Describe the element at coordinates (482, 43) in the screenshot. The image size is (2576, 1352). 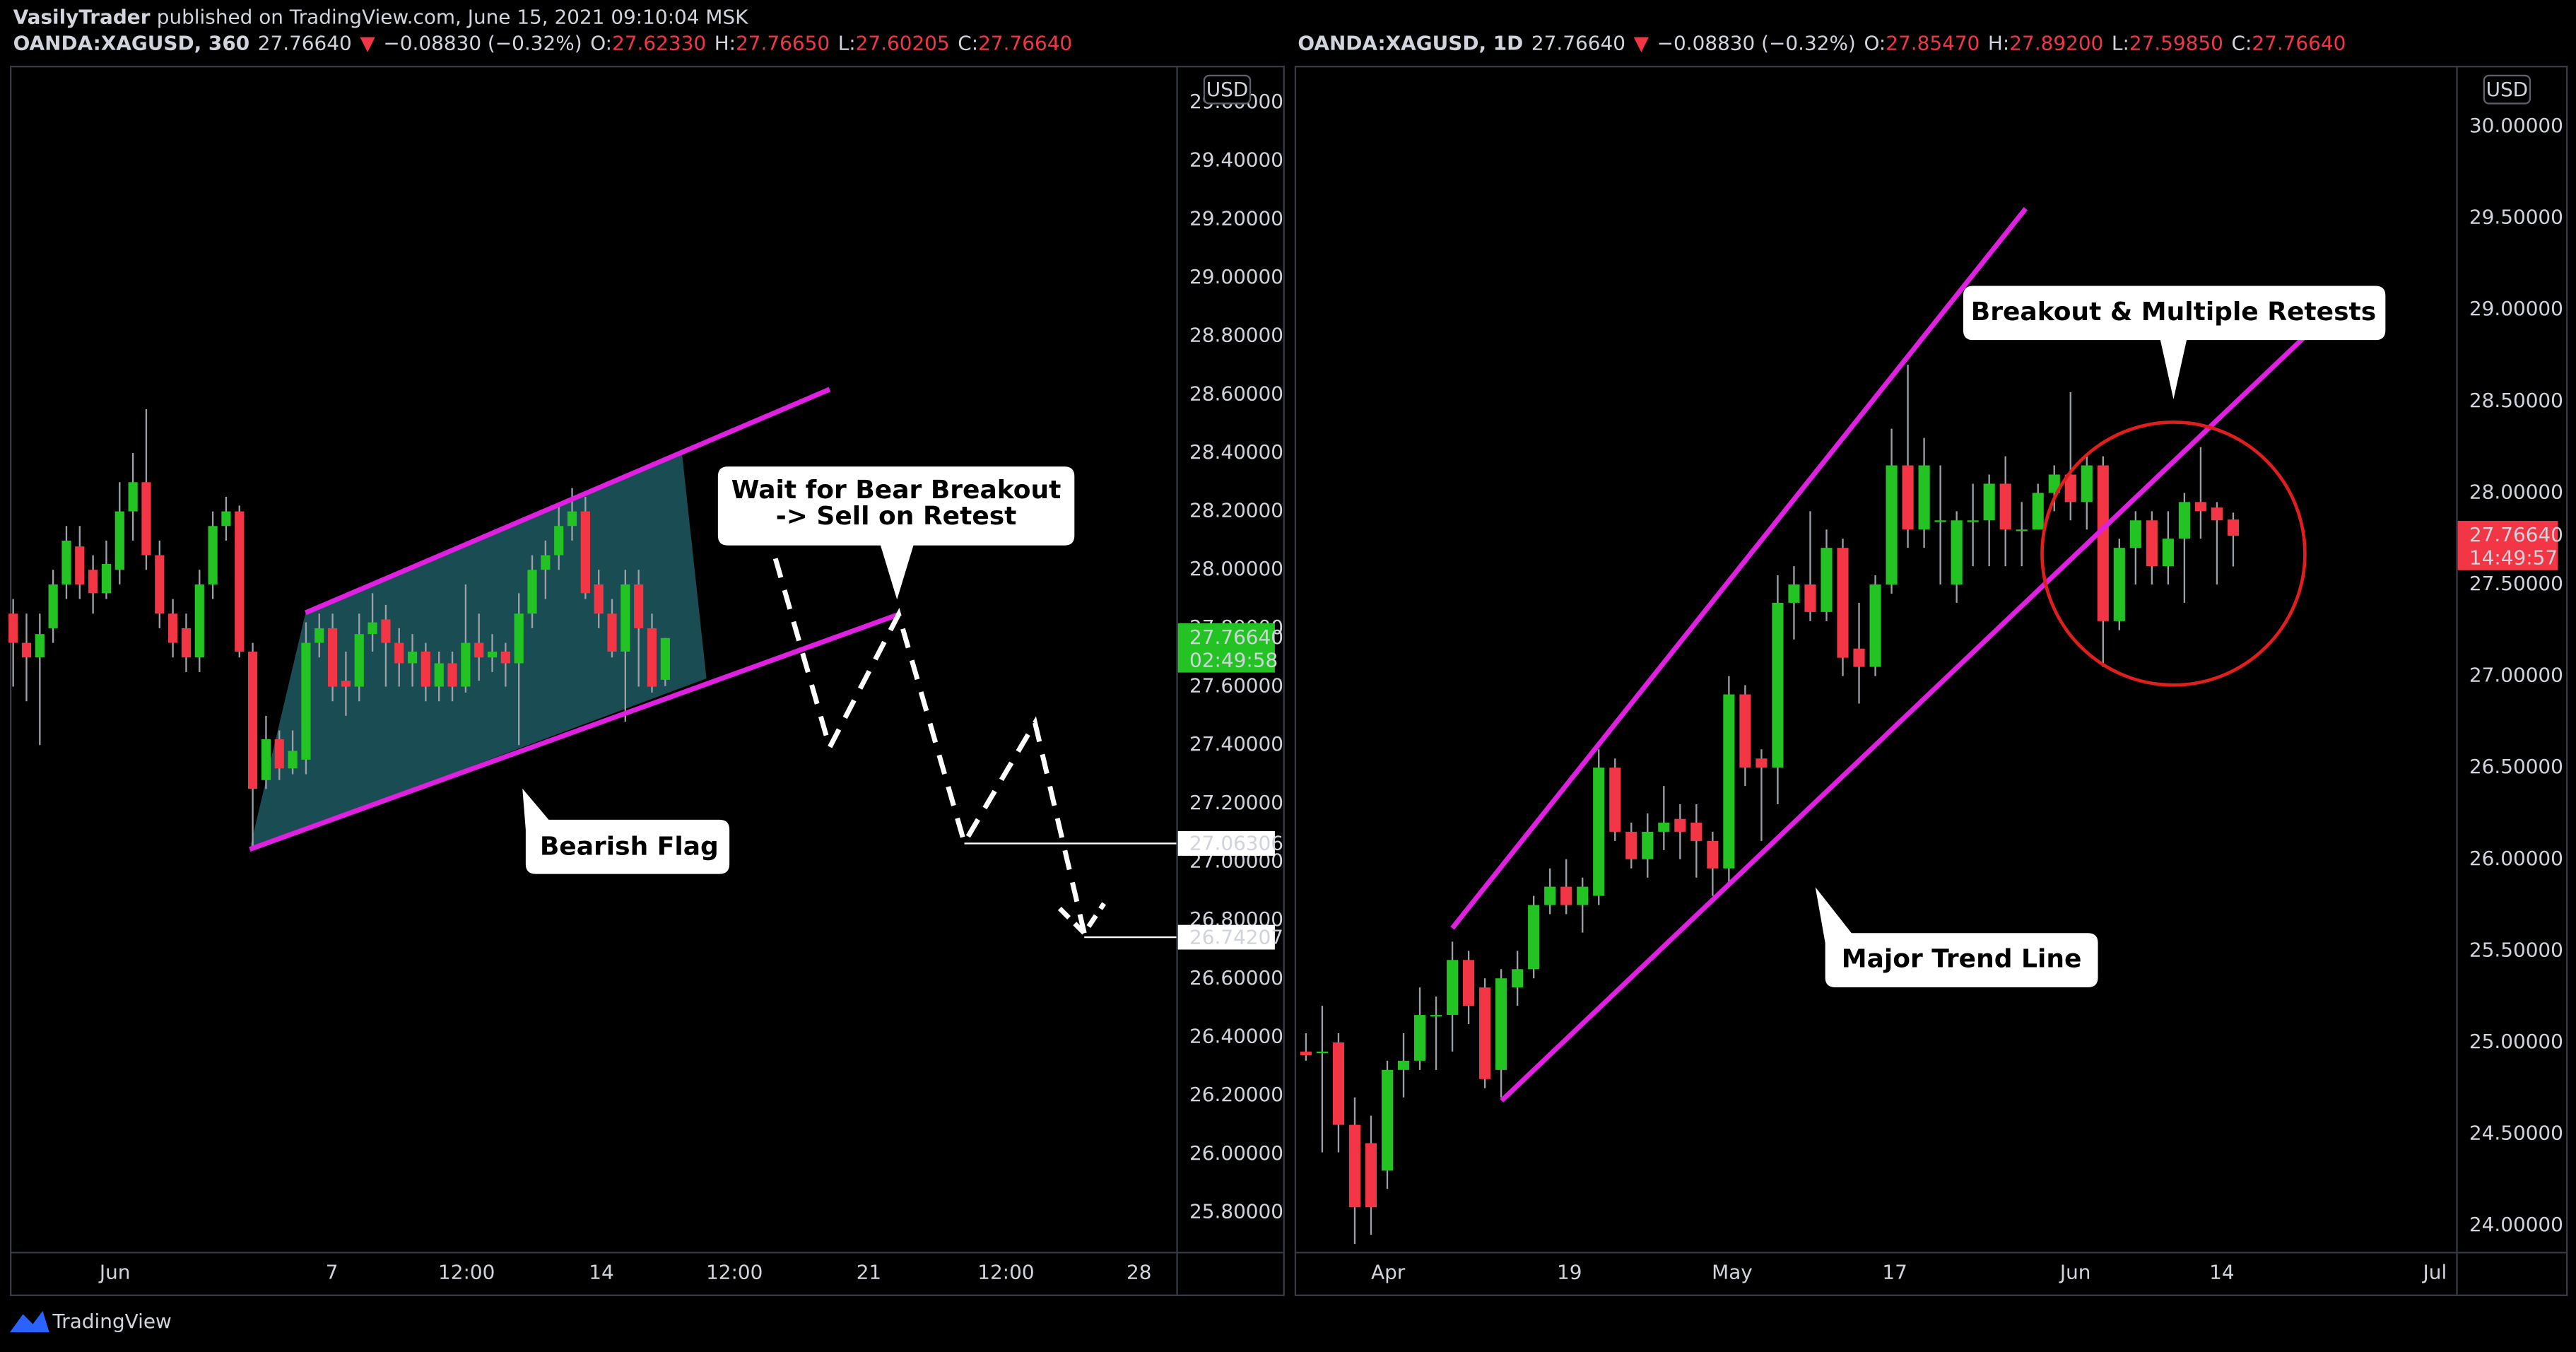
I see `header-part: −0.08830 (−0.32%)` at that location.